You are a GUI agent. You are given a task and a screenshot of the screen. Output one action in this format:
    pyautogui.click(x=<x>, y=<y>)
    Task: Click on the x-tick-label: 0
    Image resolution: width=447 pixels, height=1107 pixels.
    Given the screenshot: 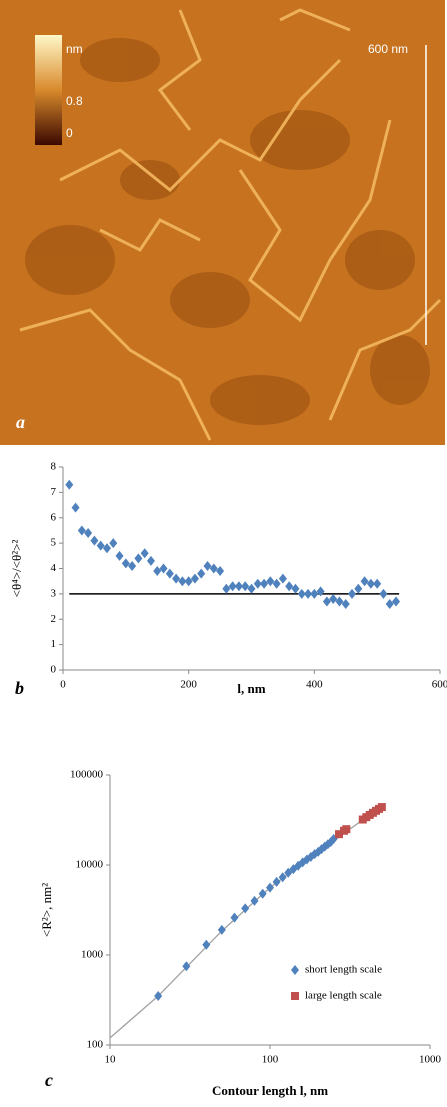 What is the action you would take?
    pyautogui.click(x=63, y=685)
    